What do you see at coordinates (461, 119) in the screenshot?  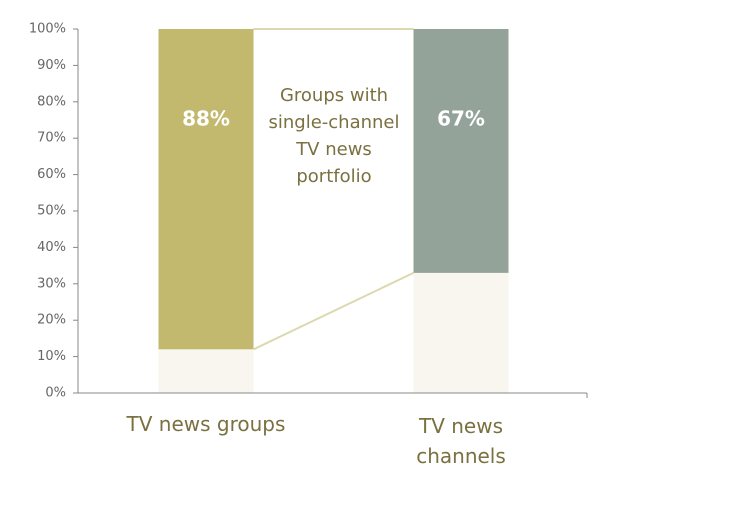 I see `value-label: 67%` at bounding box center [461, 119].